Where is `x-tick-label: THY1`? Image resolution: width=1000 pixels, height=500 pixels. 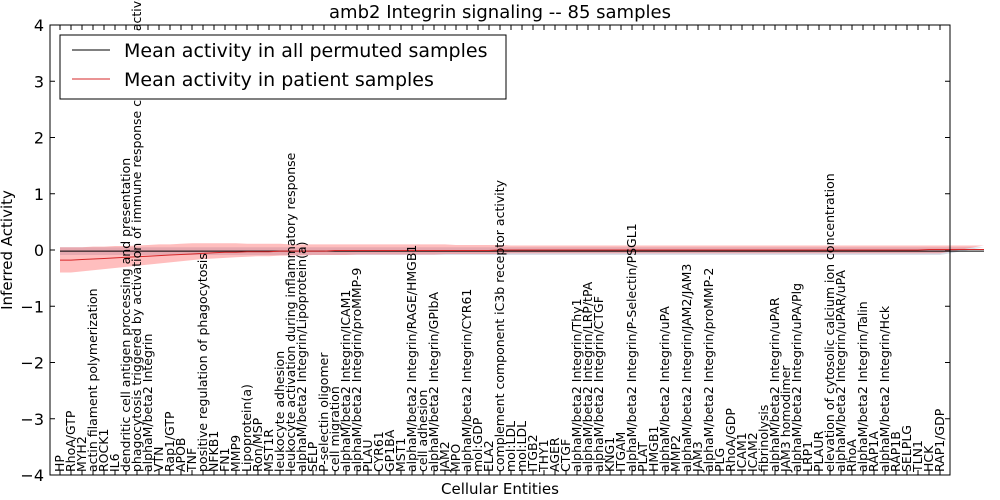
x-tick-label: THY1 is located at coordinates (543, 456).